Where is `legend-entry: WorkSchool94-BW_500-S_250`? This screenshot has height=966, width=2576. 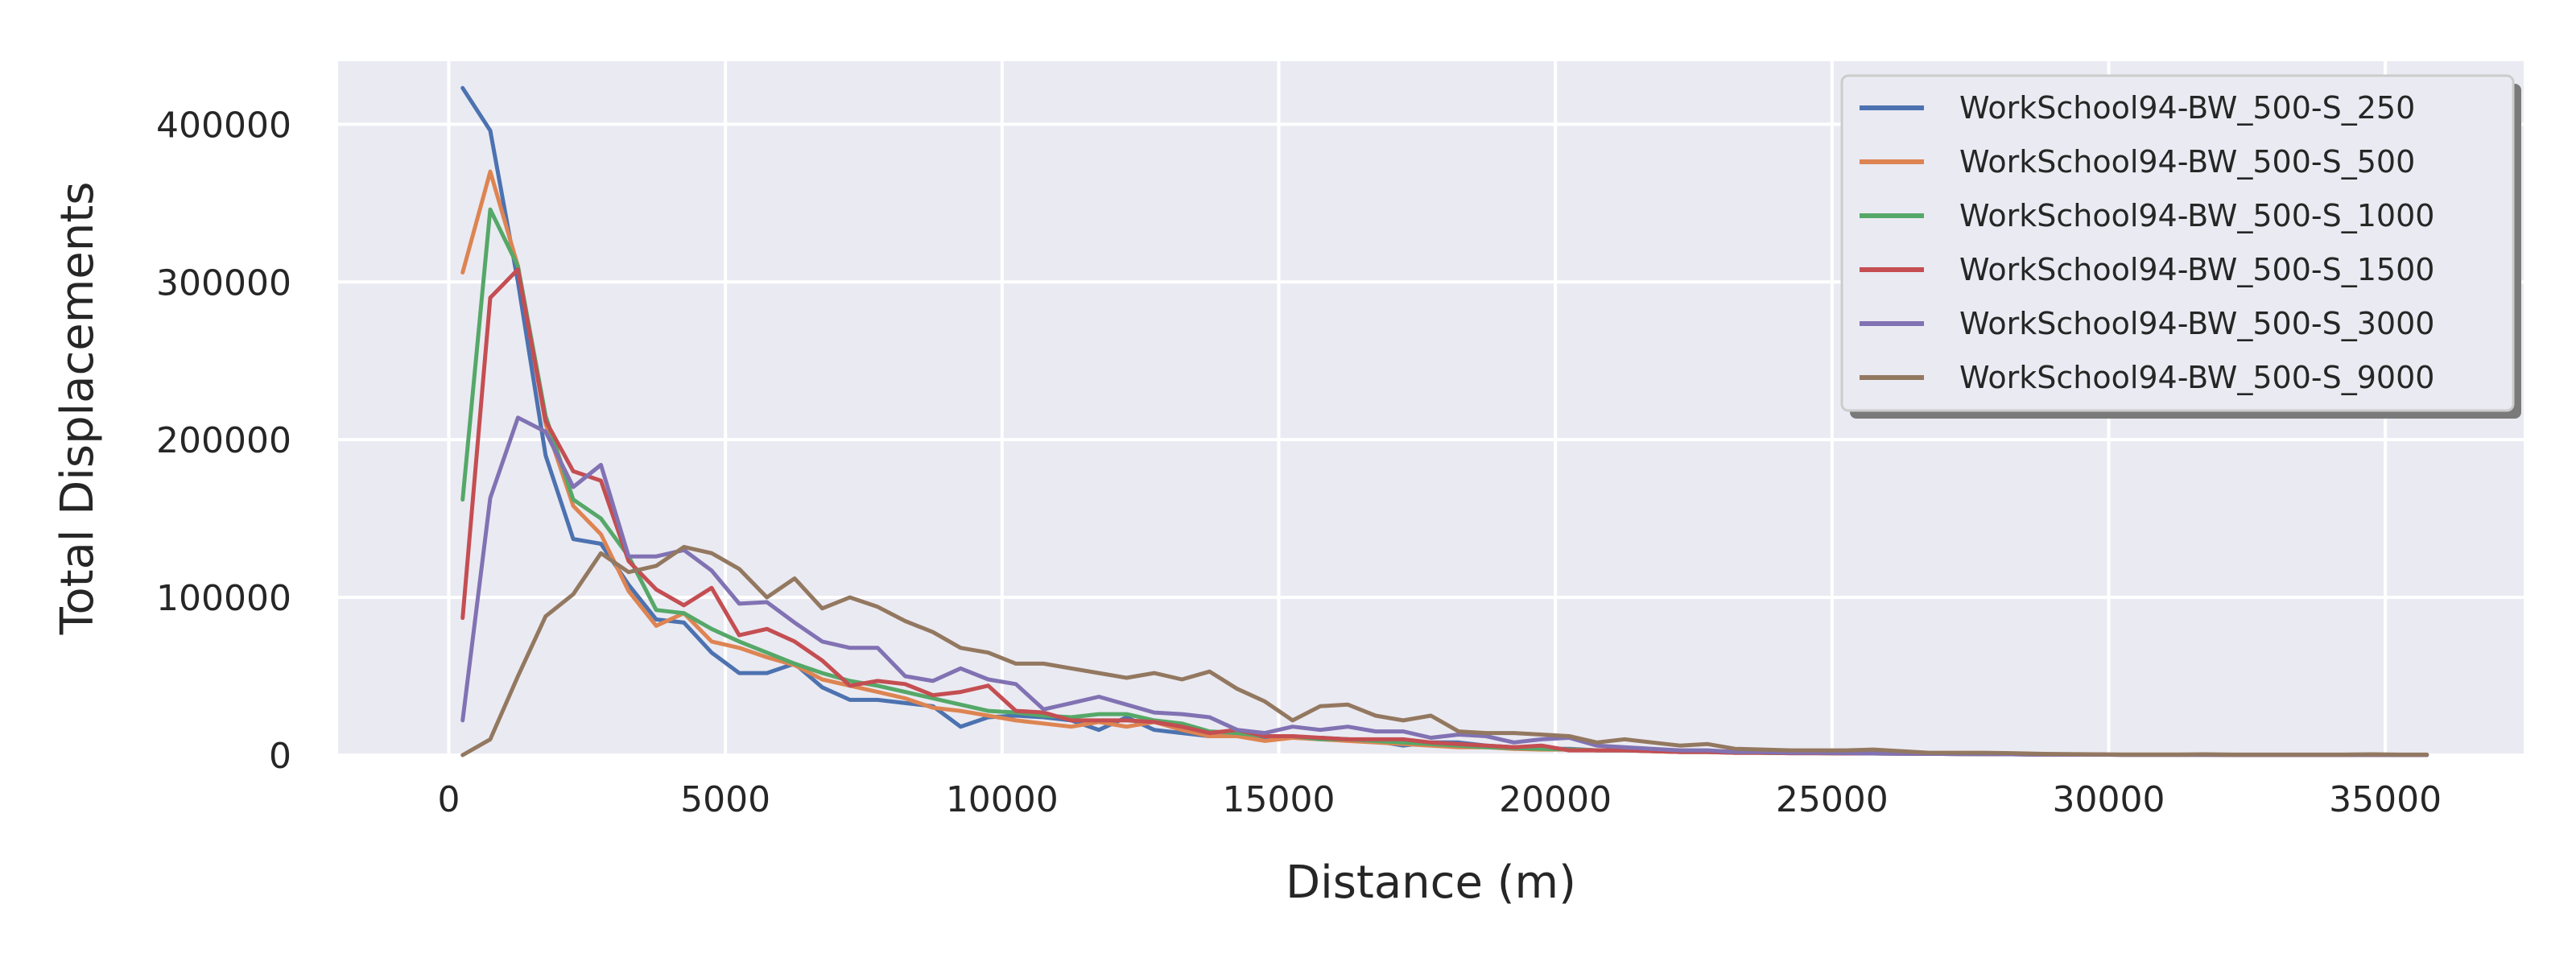 legend-entry: WorkSchool94-BW_500-S_250 is located at coordinates (2187, 108).